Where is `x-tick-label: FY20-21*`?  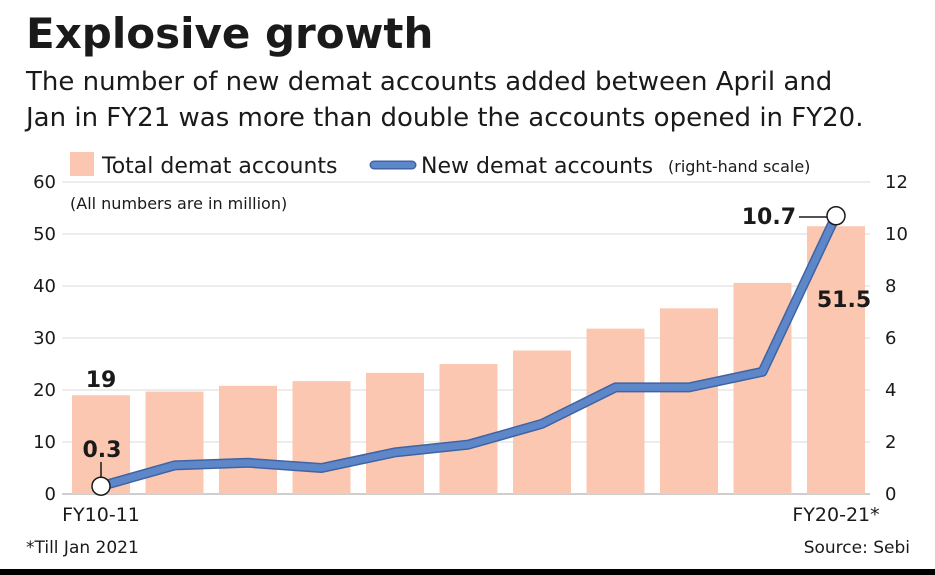
x-tick-label: FY20-21* is located at coordinates (835, 515).